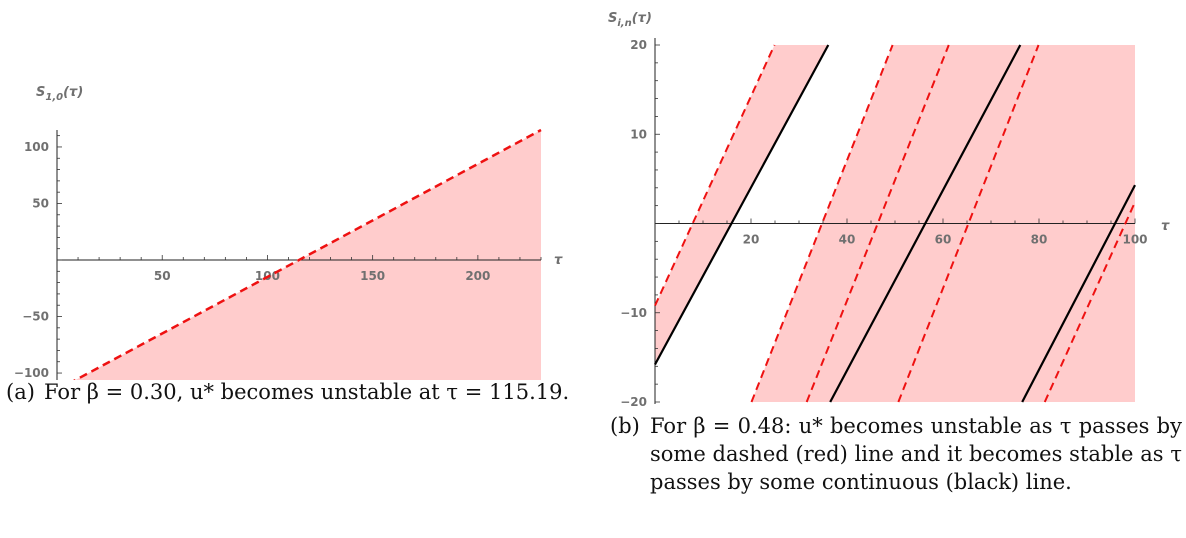 The width and height of the screenshot is (1186, 538). Describe the element at coordinates (162, 276) in the screenshot. I see `x-tick-label-a: 50` at that location.